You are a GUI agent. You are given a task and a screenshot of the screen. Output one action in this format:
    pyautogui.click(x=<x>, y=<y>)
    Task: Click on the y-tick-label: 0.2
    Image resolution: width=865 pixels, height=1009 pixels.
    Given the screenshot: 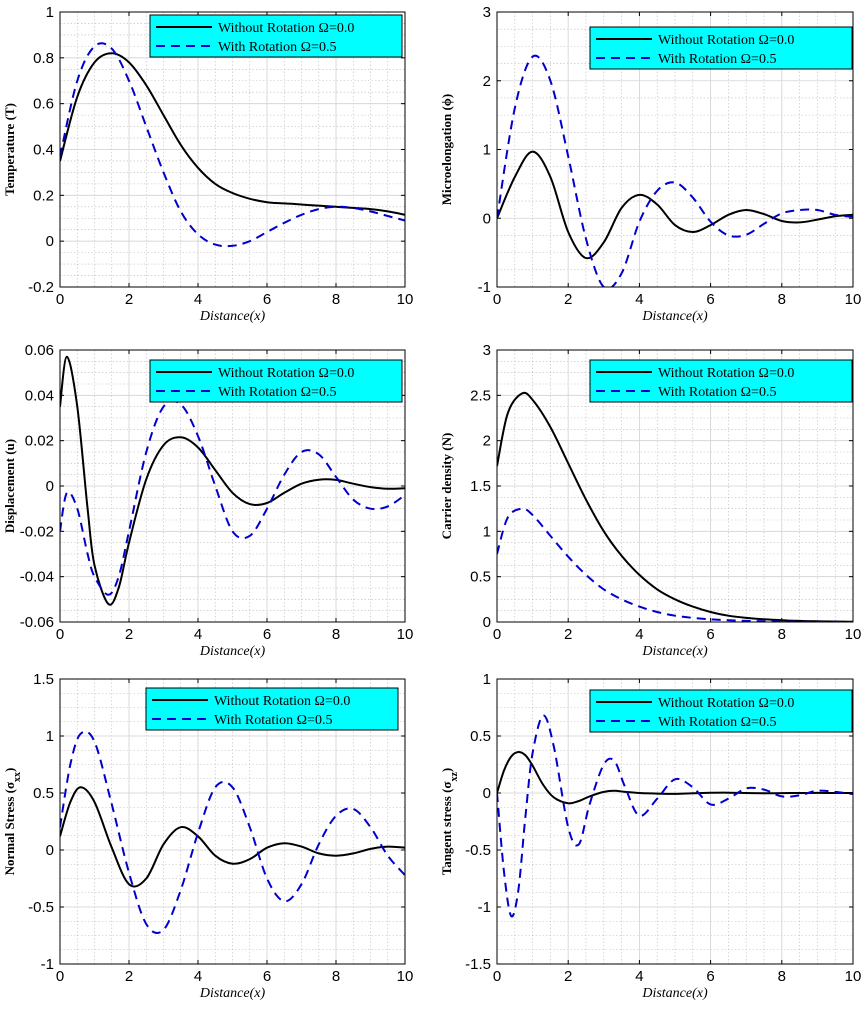 What is the action you would take?
    pyautogui.click(x=43, y=195)
    